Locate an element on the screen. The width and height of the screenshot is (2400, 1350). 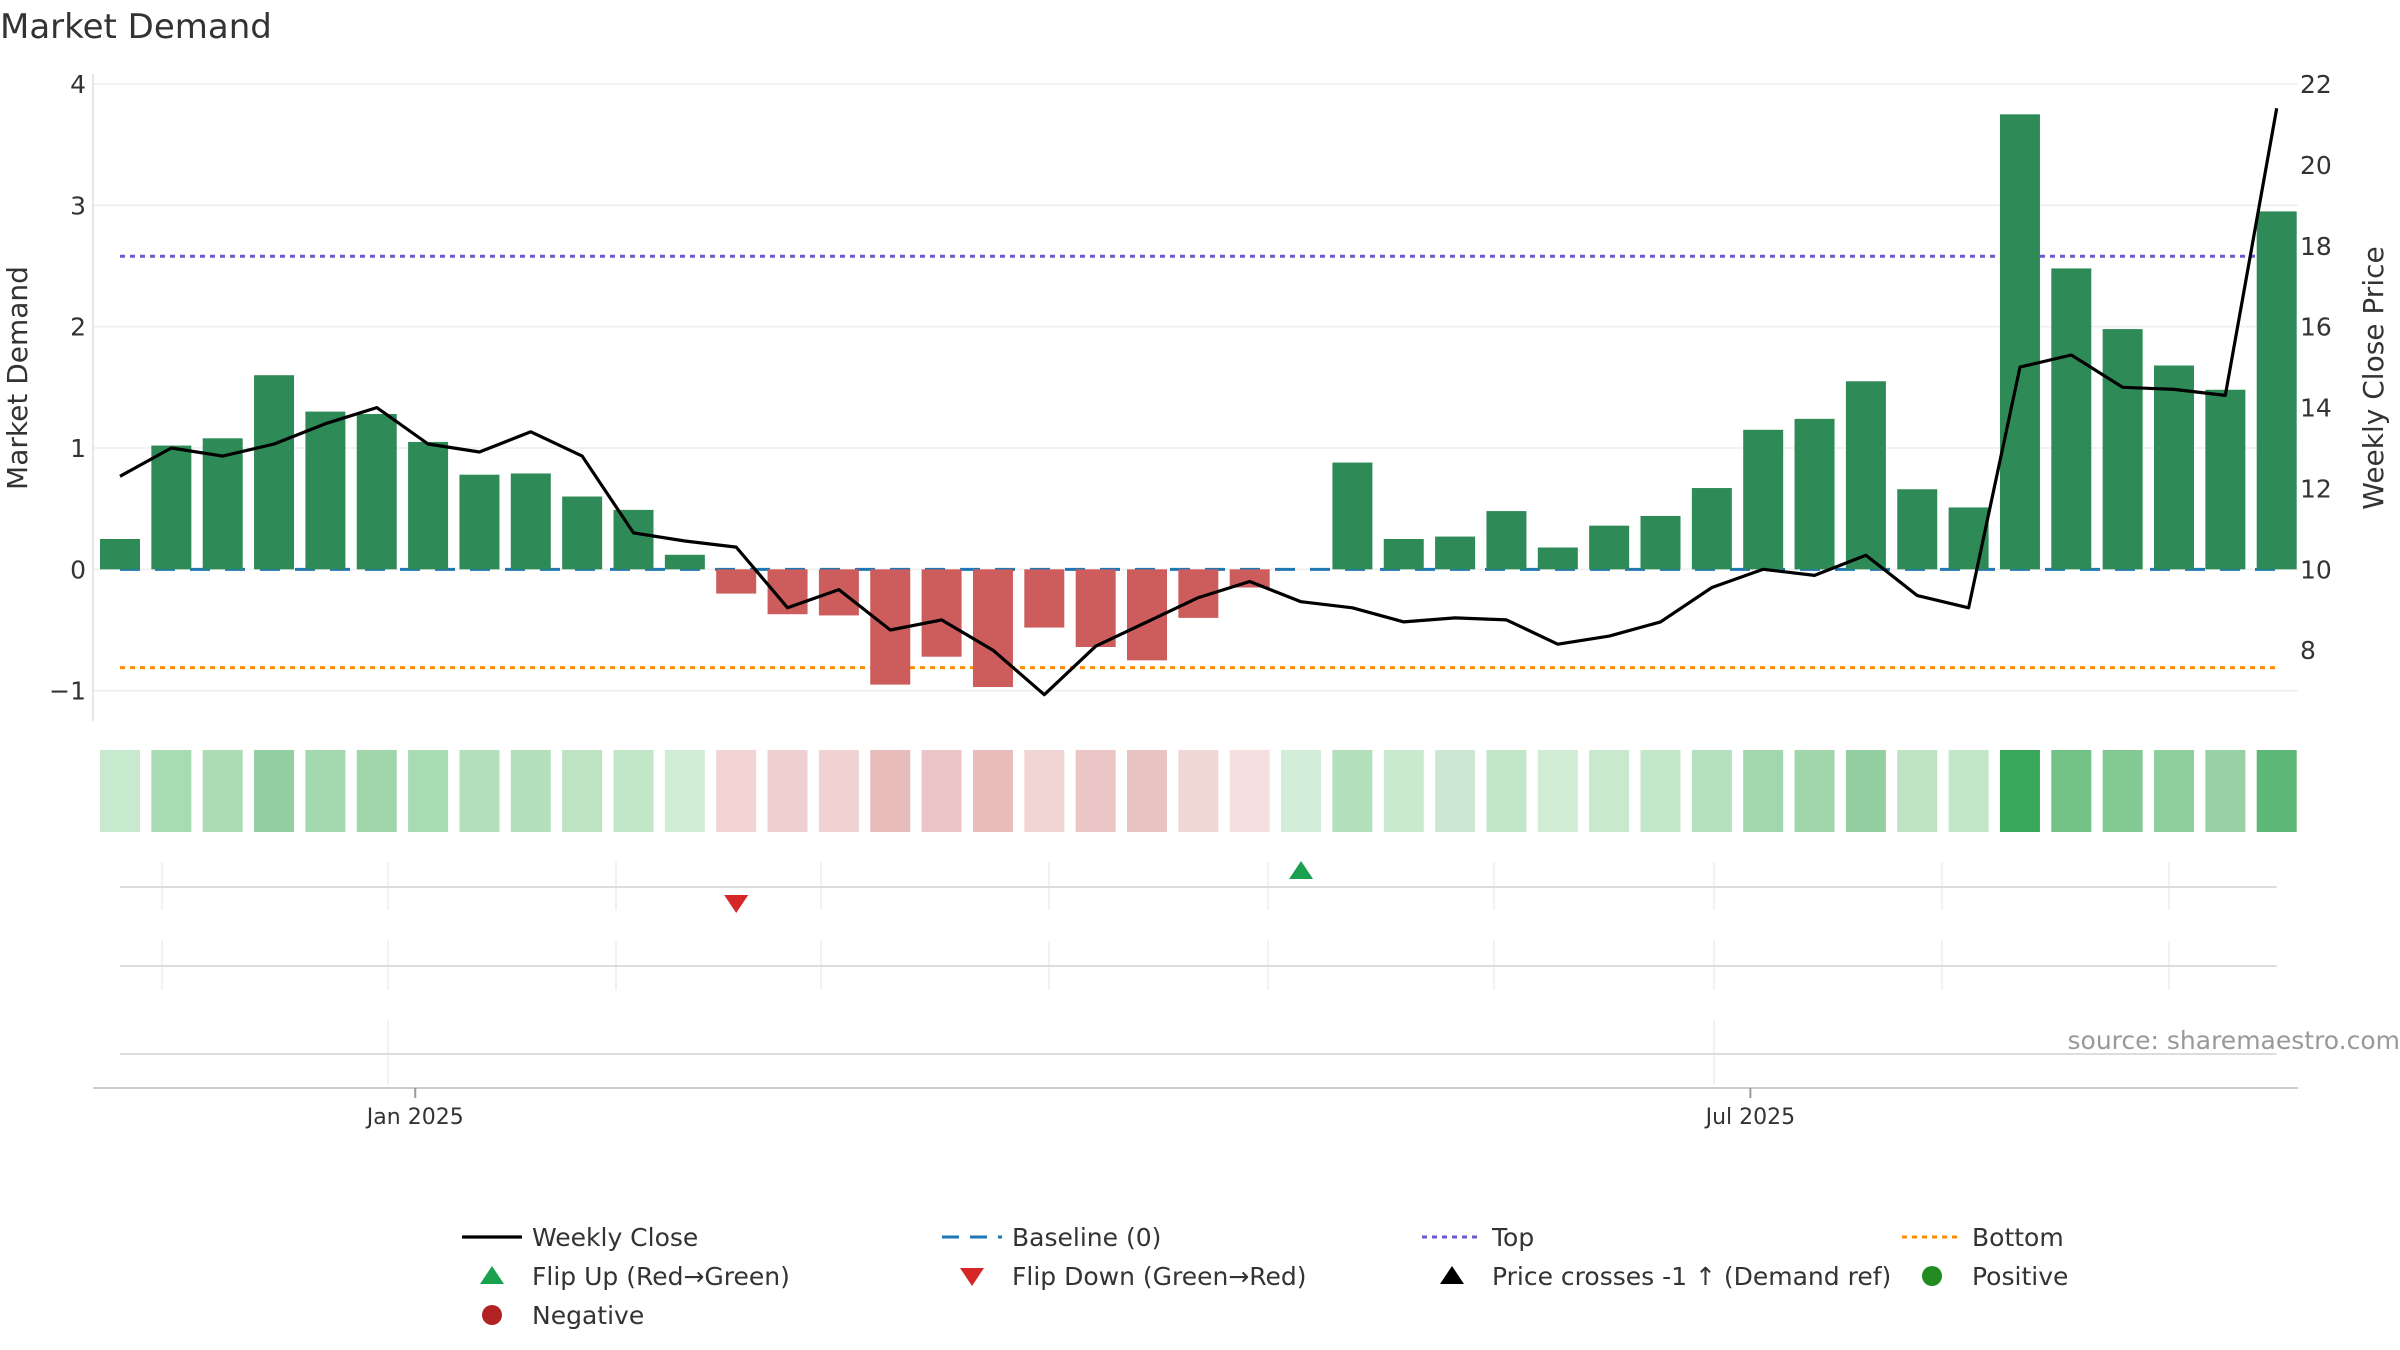
legend-label: Top is located at coordinates (1512, 1237).